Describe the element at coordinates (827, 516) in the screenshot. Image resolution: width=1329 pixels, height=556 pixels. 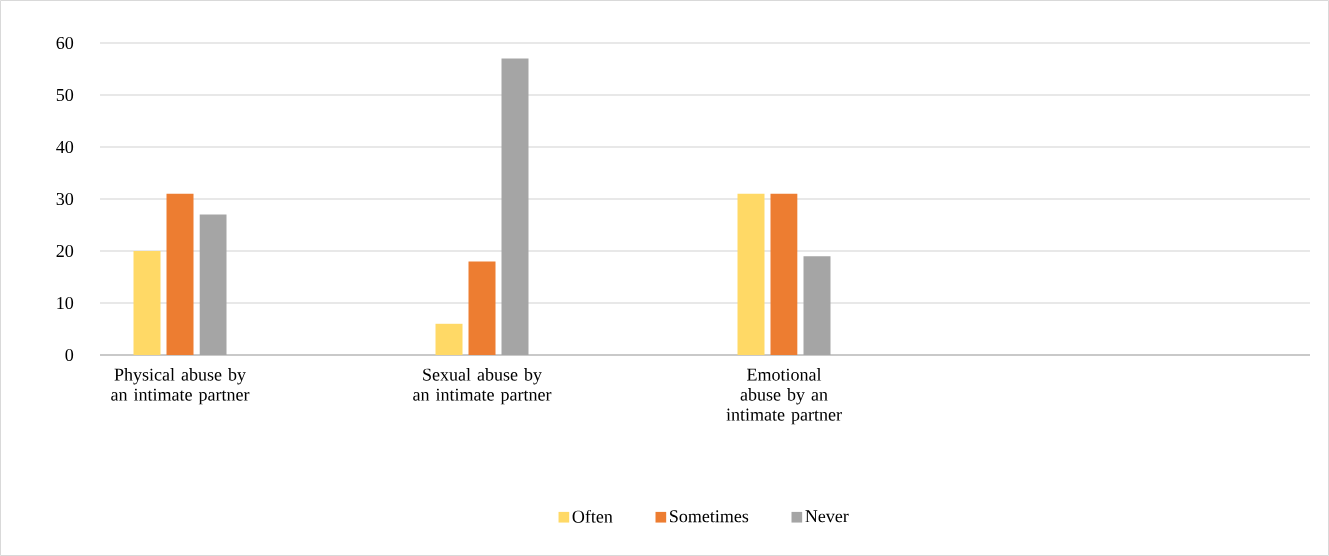
I see `legend-label: Never` at that location.